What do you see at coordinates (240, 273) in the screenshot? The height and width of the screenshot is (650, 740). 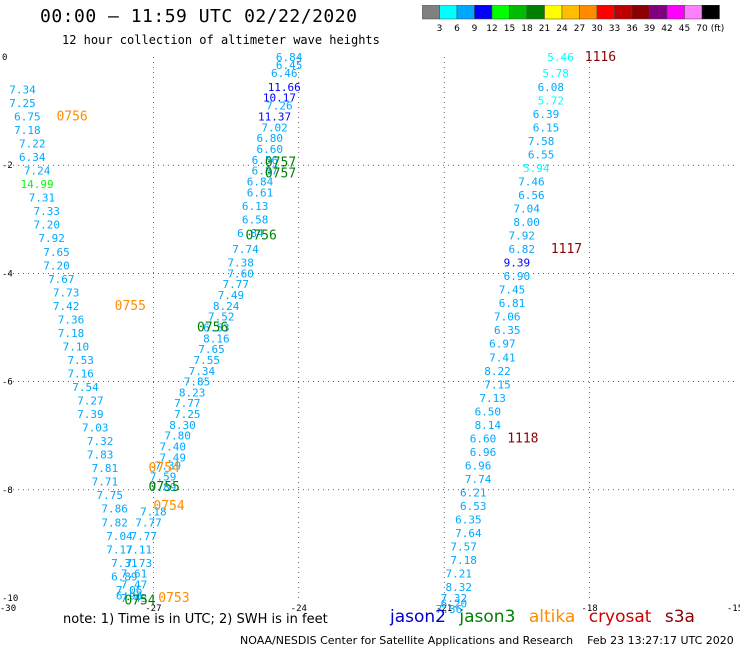 I see `data-point-center-track: 7.60` at bounding box center [240, 273].